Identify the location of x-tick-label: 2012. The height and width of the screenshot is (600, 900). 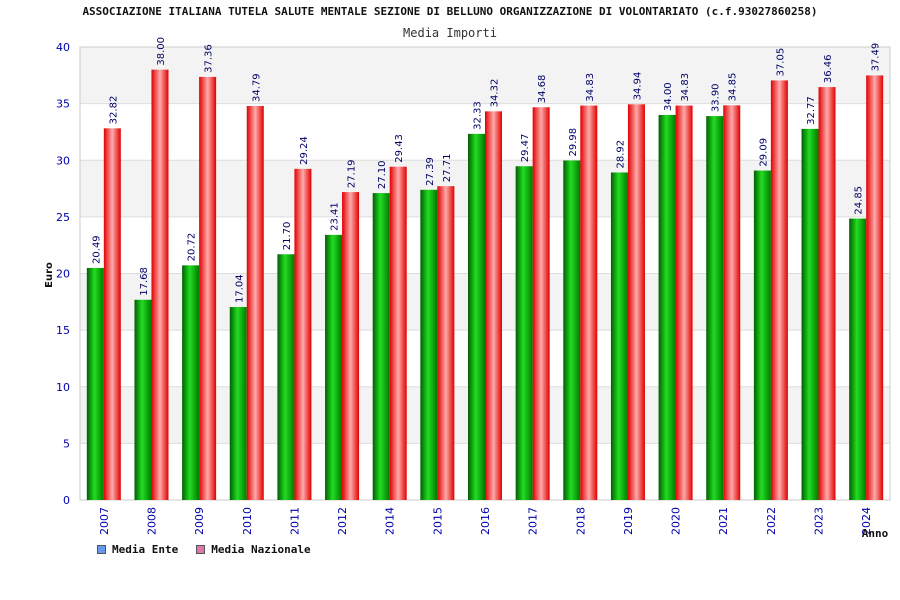
(342, 521).